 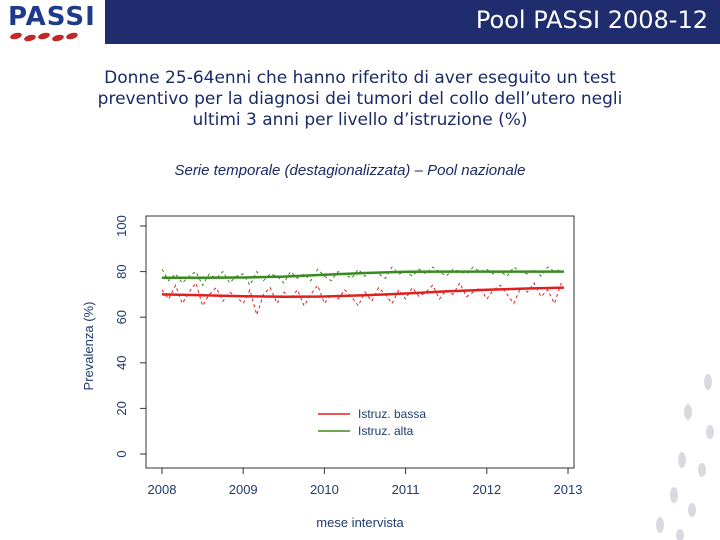 I want to click on chart-series, so click(x=362, y=291).